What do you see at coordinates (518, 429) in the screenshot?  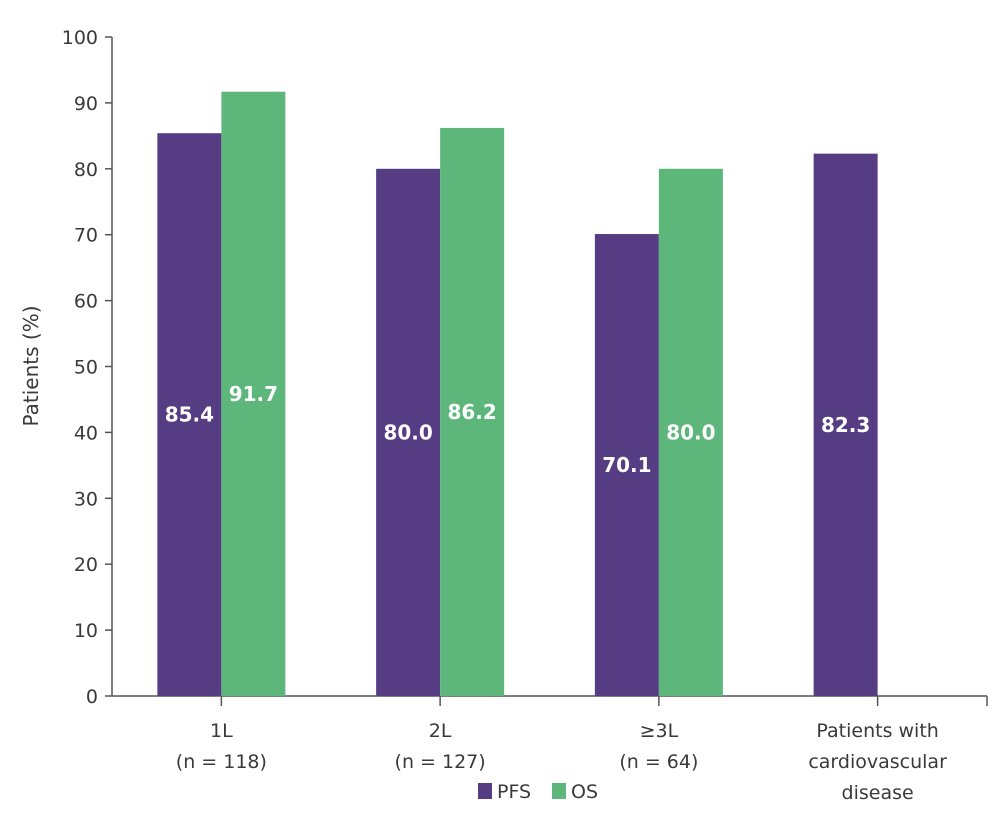 I see `data-labels: 85.4 80.0 70.1 82.3 91.7 86.2 80.0` at bounding box center [518, 429].